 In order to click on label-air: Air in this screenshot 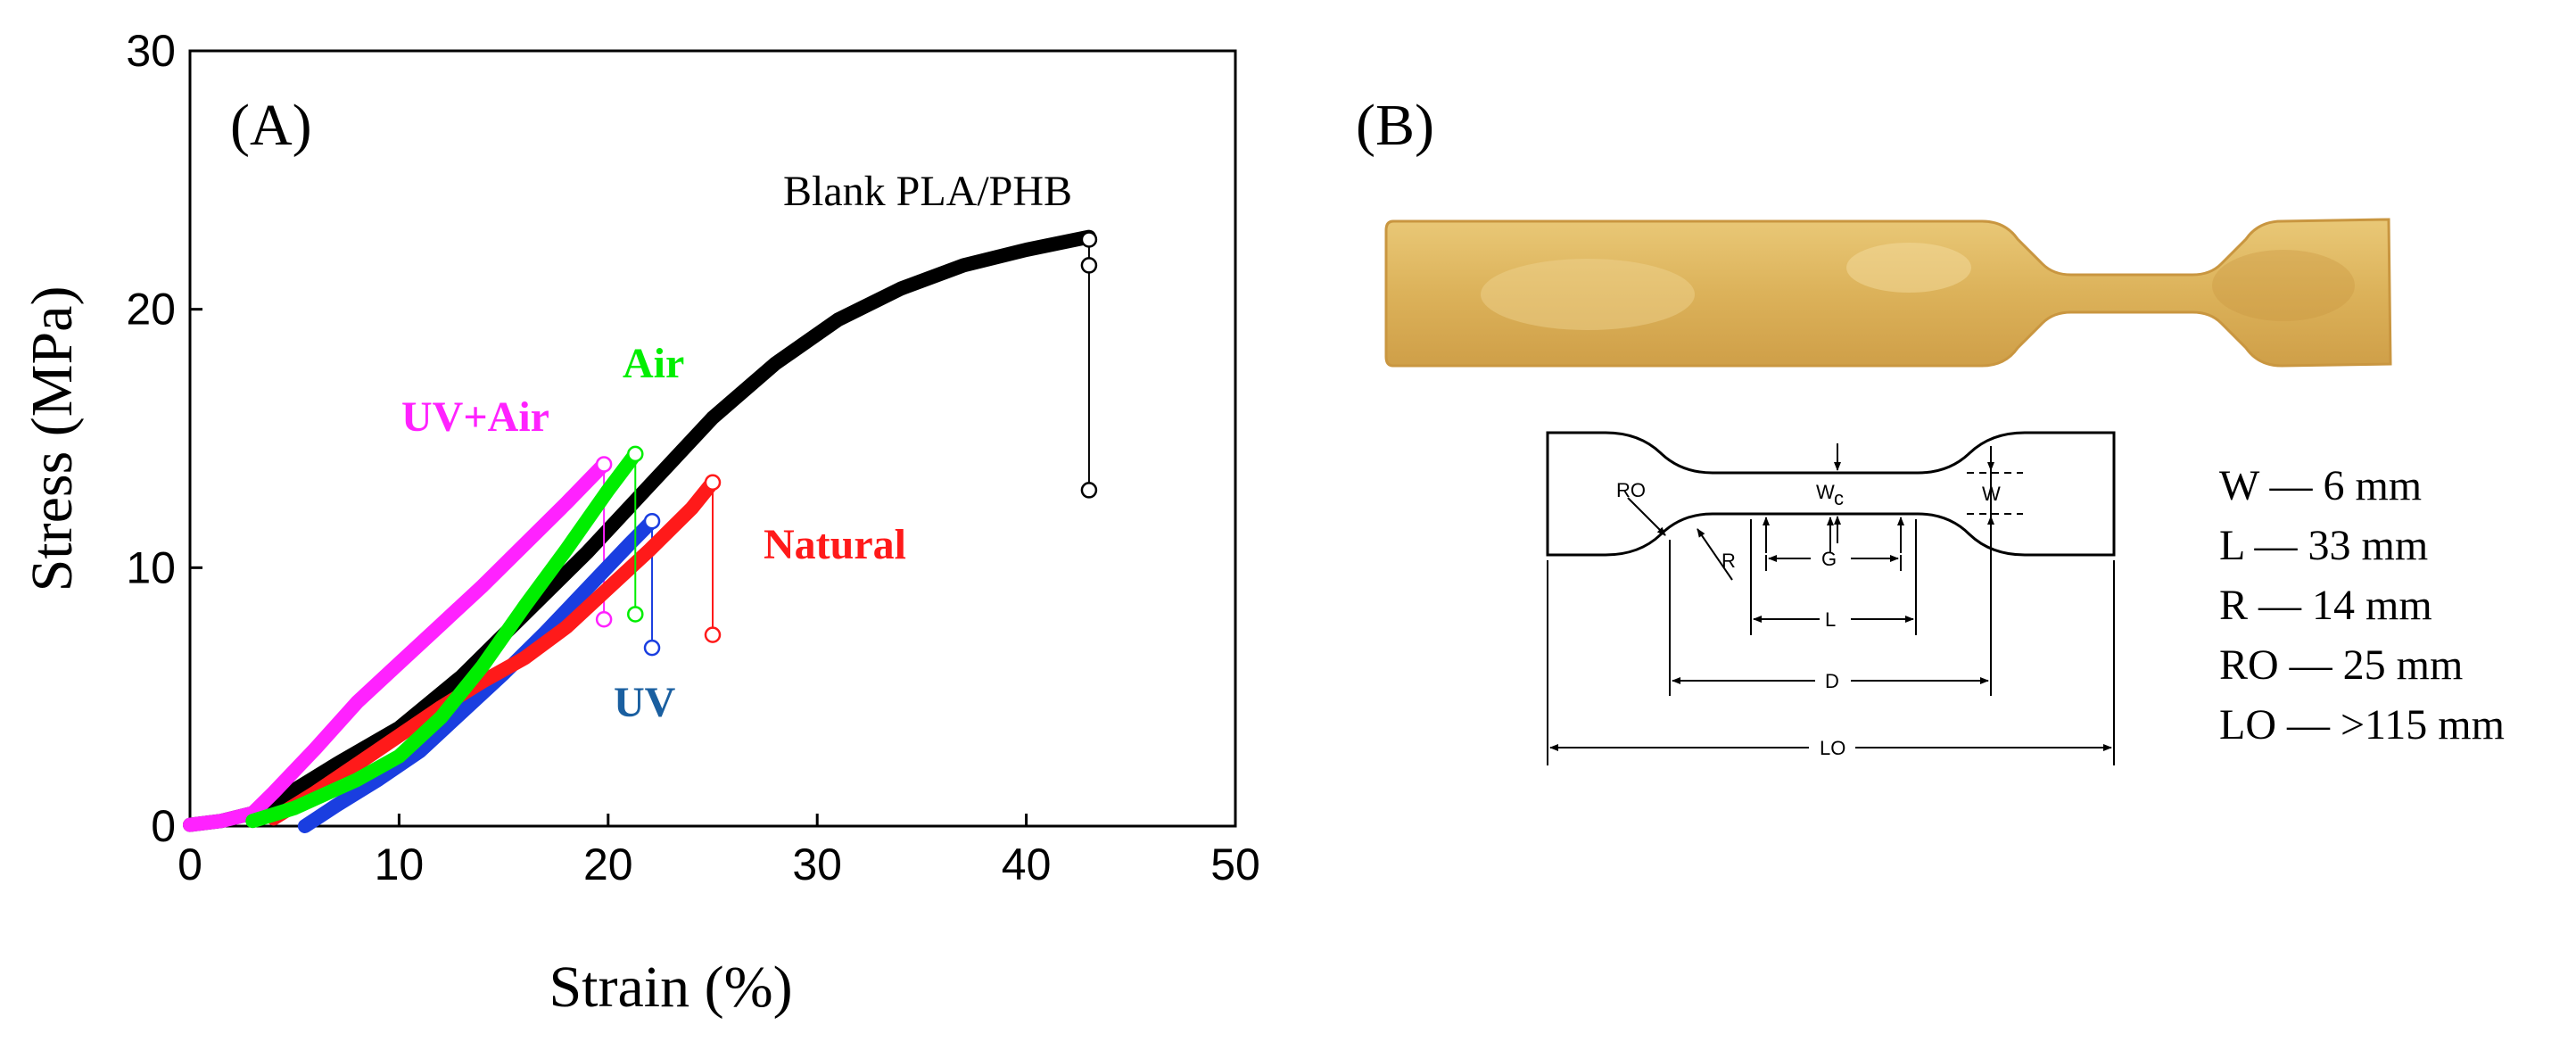, I will do `click(654, 363)`.